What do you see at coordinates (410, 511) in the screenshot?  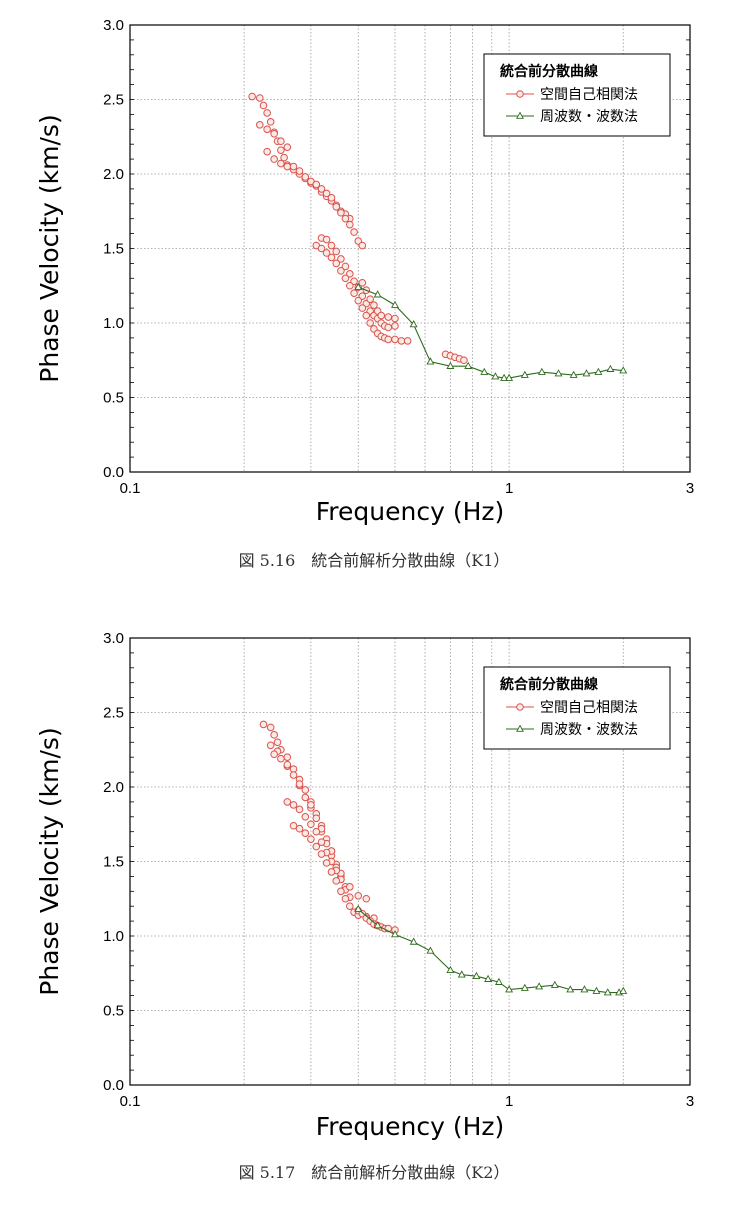 I see `x-axis-title: Frequency (Hz)` at bounding box center [410, 511].